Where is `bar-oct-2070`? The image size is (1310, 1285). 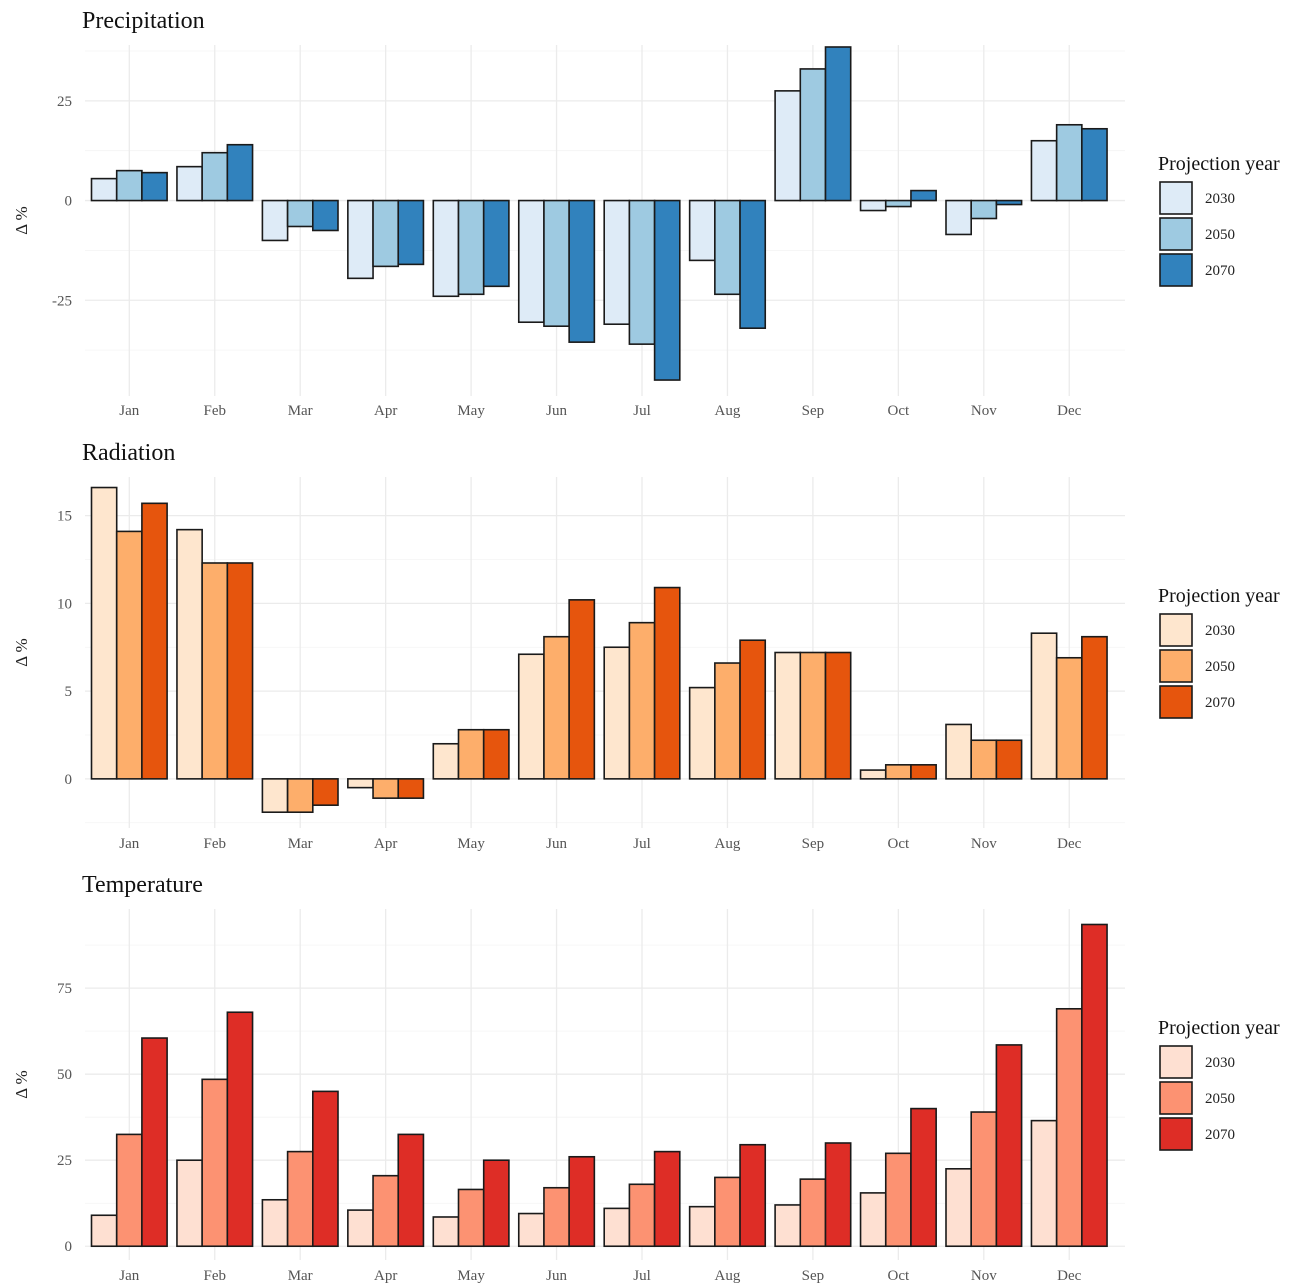
bar-oct-2070 is located at coordinates (923, 1177).